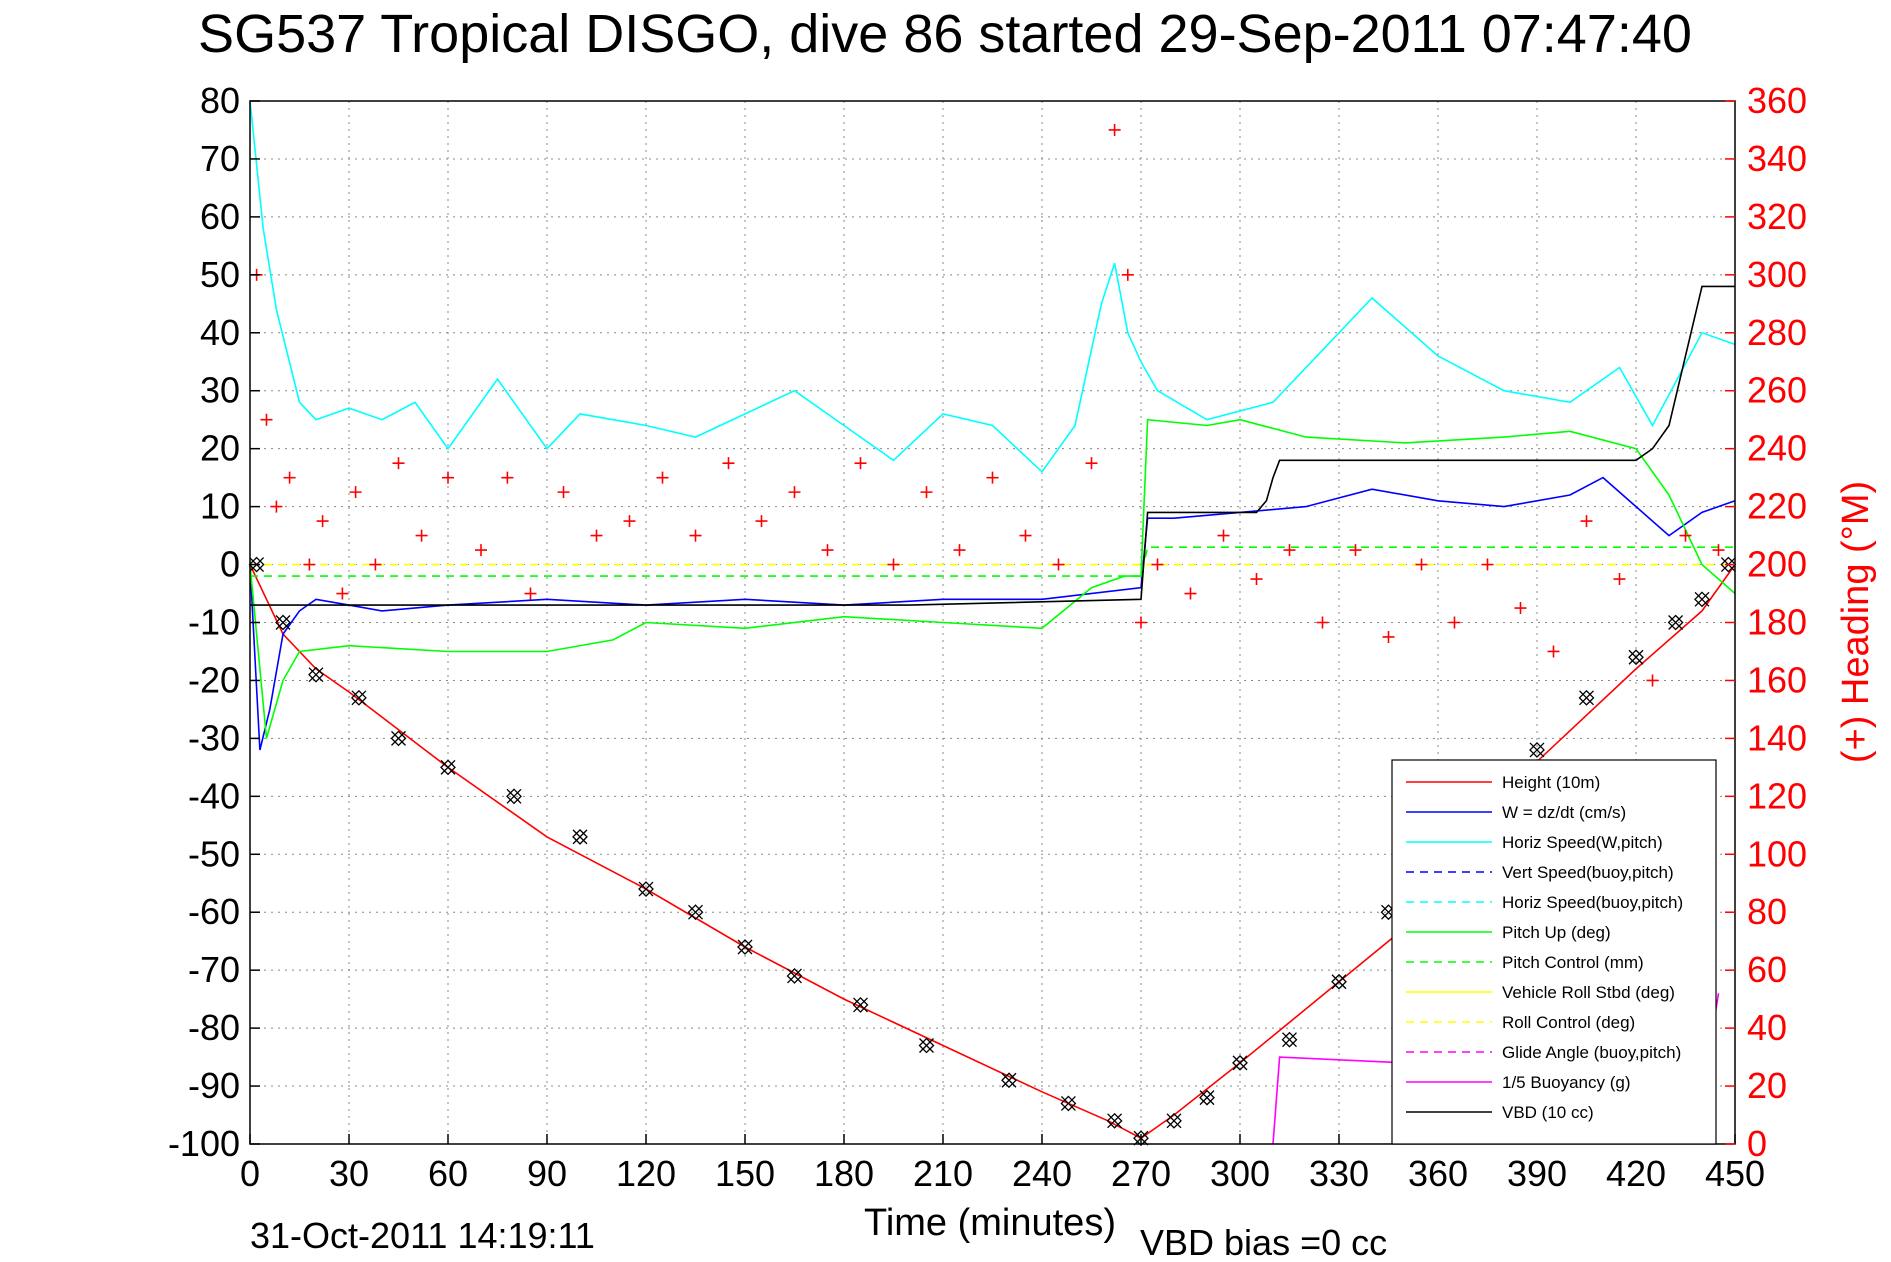 Image resolution: width=1891 pixels, height=1262 pixels. Describe the element at coordinates (1735, 1173) in the screenshot. I see `x-tick-label: 450` at that location.